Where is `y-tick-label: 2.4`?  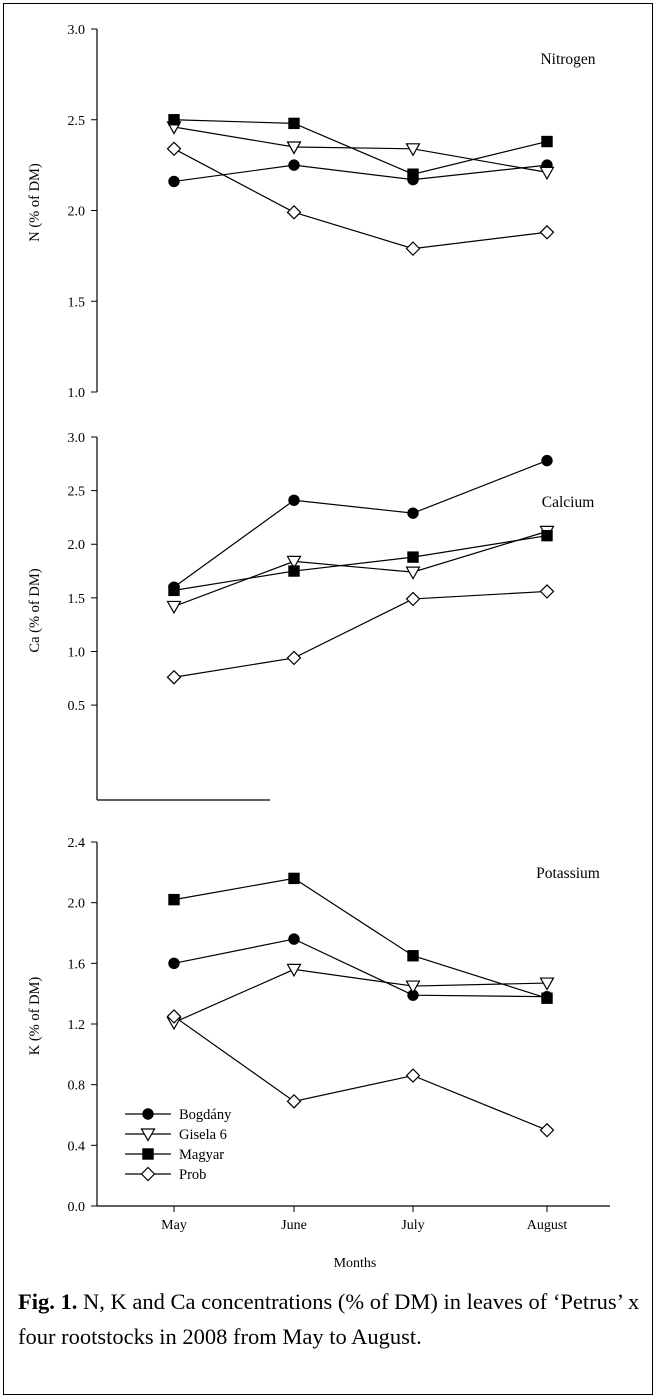
y-tick-label: 2.4 is located at coordinates (77, 843).